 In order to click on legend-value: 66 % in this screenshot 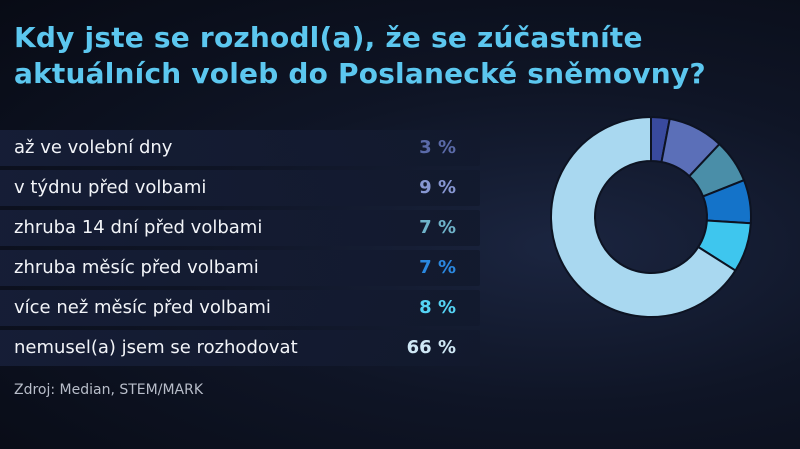, I will do `click(431, 347)`.